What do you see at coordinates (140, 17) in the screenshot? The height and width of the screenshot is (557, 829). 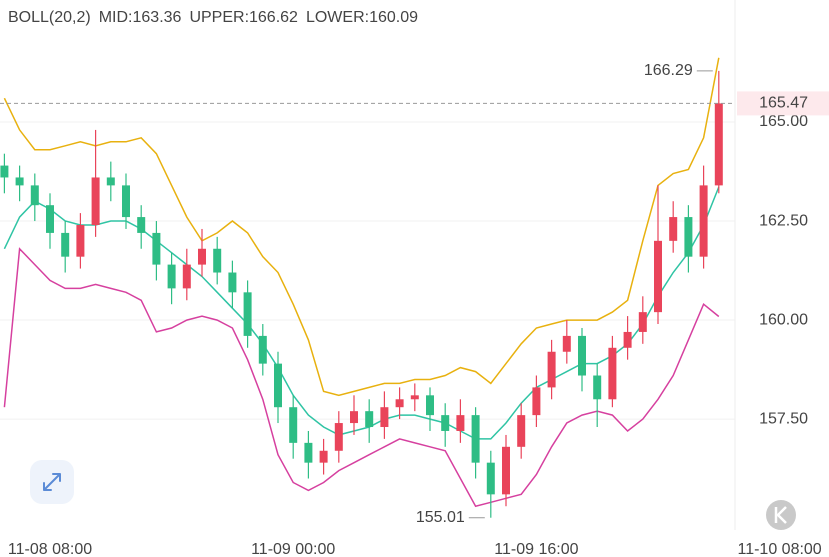 I see `legend-entry: MID:163.36` at bounding box center [140, 17].